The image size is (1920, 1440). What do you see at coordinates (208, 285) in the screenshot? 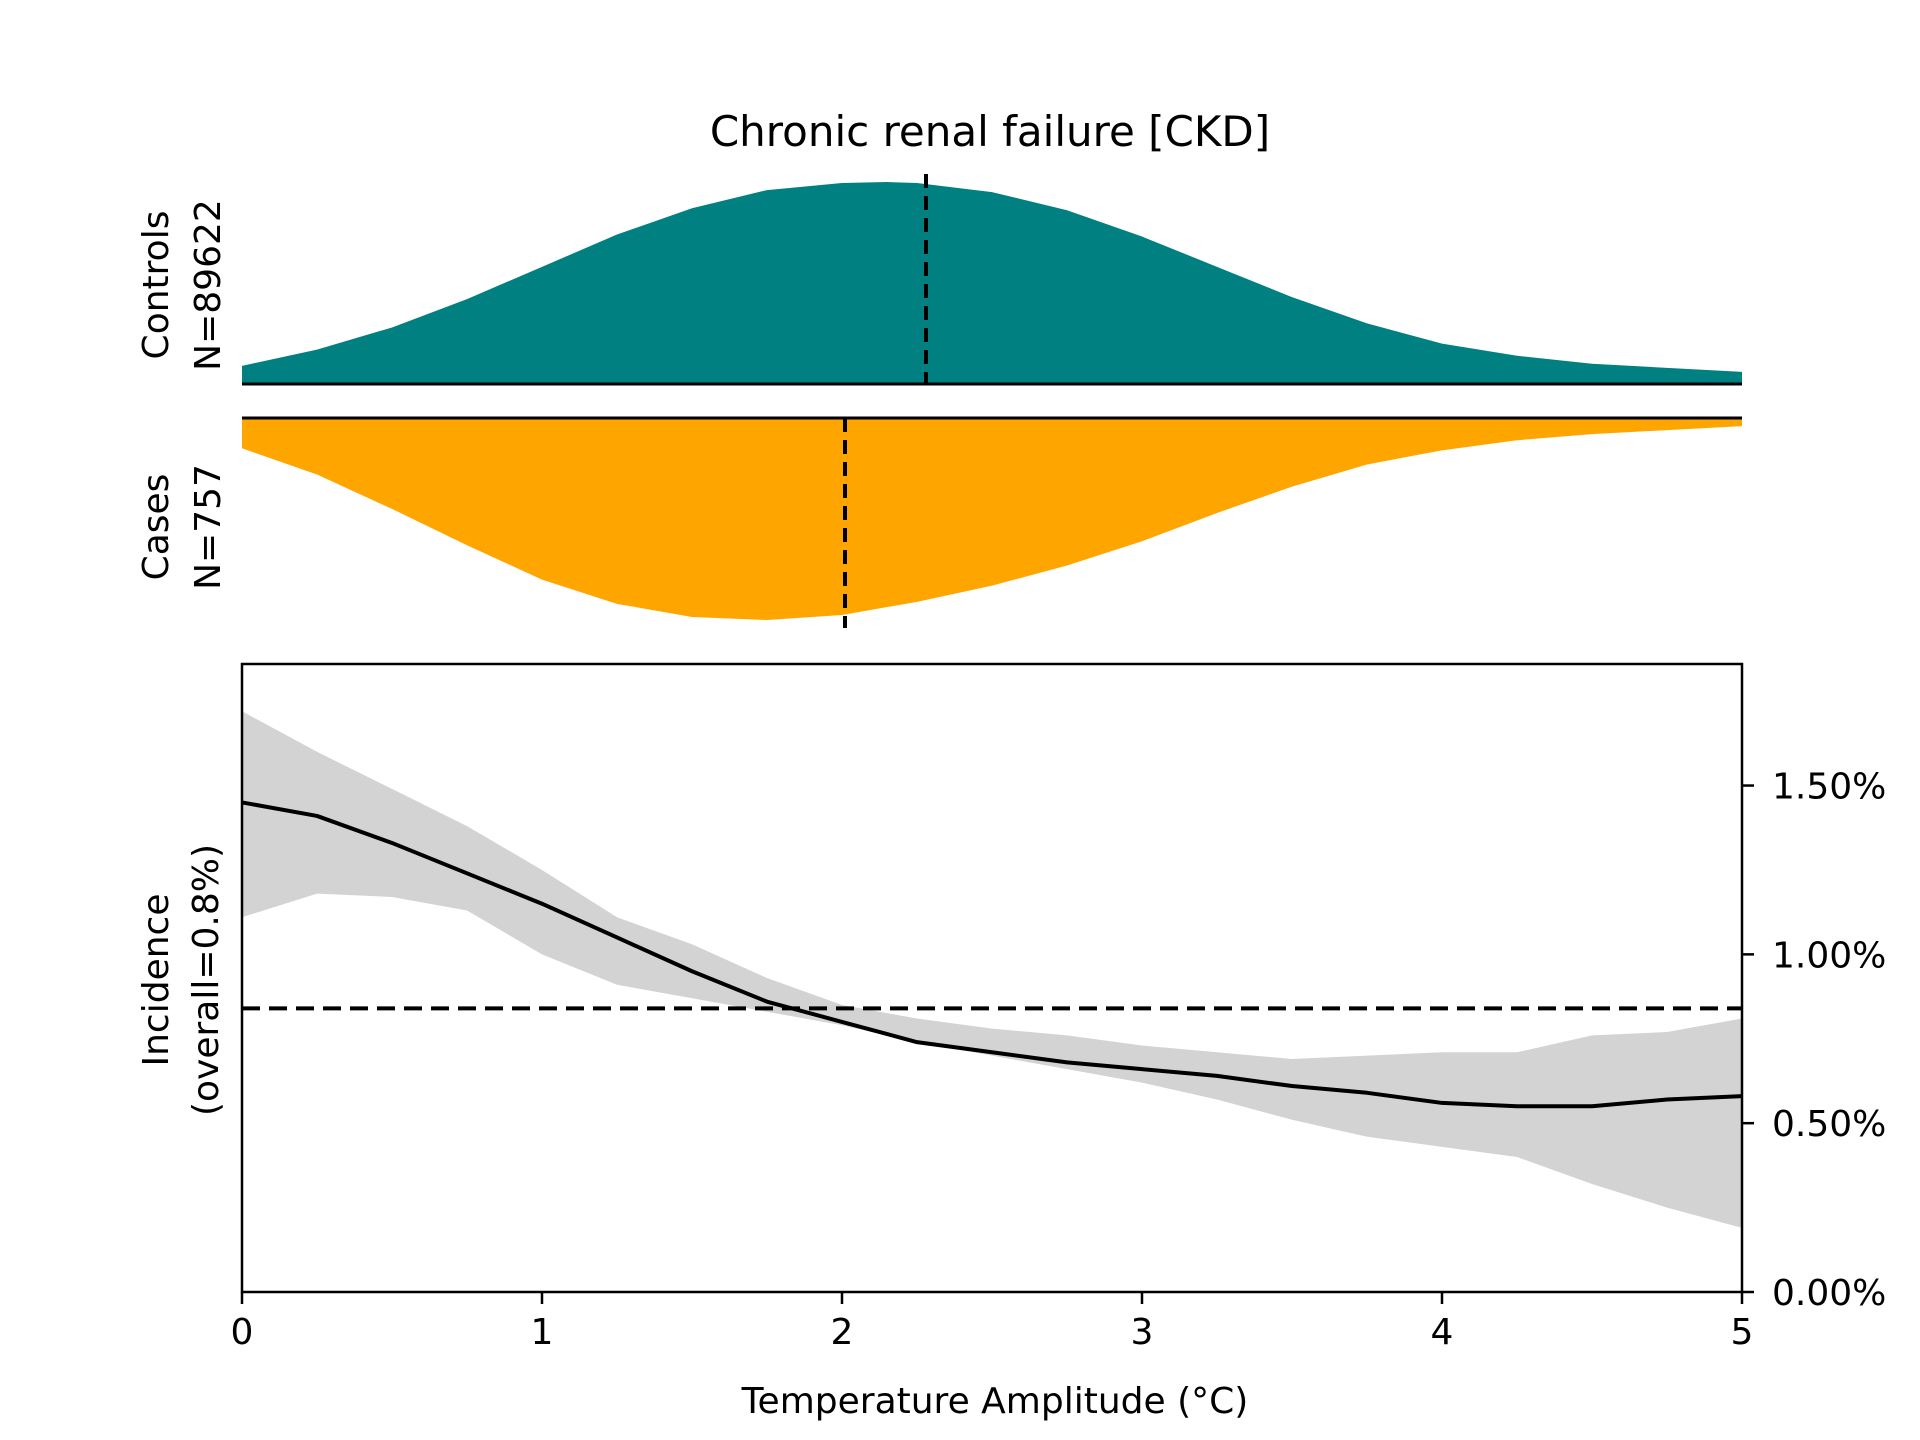
I see `controls-ylabel-line2: N=89622` at bounding box center [208, 285].